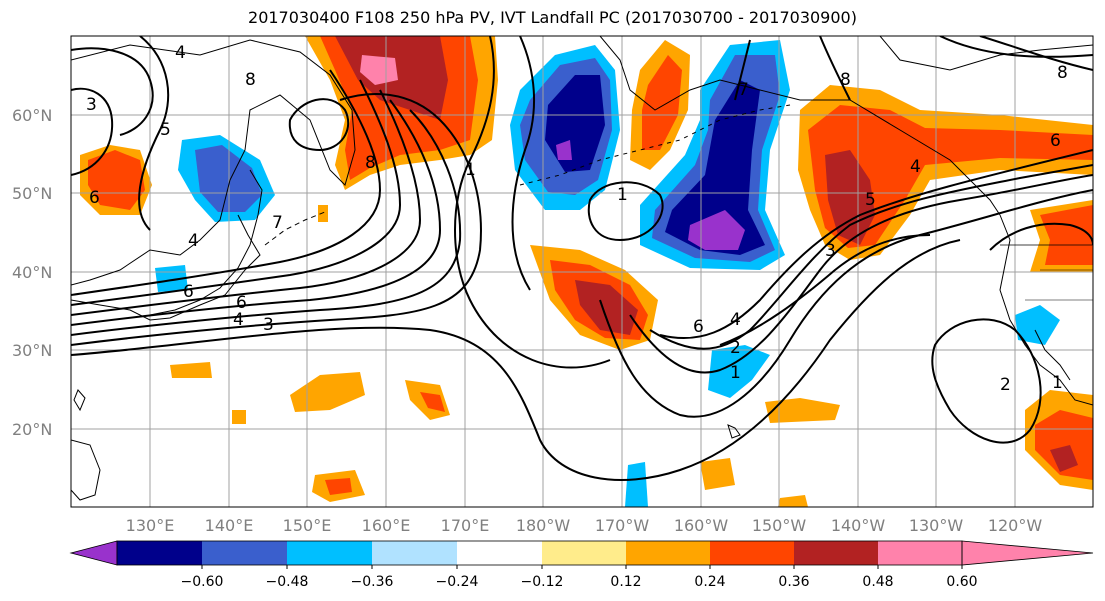 Image resolution: width=1105 pixels, height=601 pixels. What do you see at coordinates (307, 525) in the screenshot?
I see `lon-label: 150°E` at bounding box center [307, 525].